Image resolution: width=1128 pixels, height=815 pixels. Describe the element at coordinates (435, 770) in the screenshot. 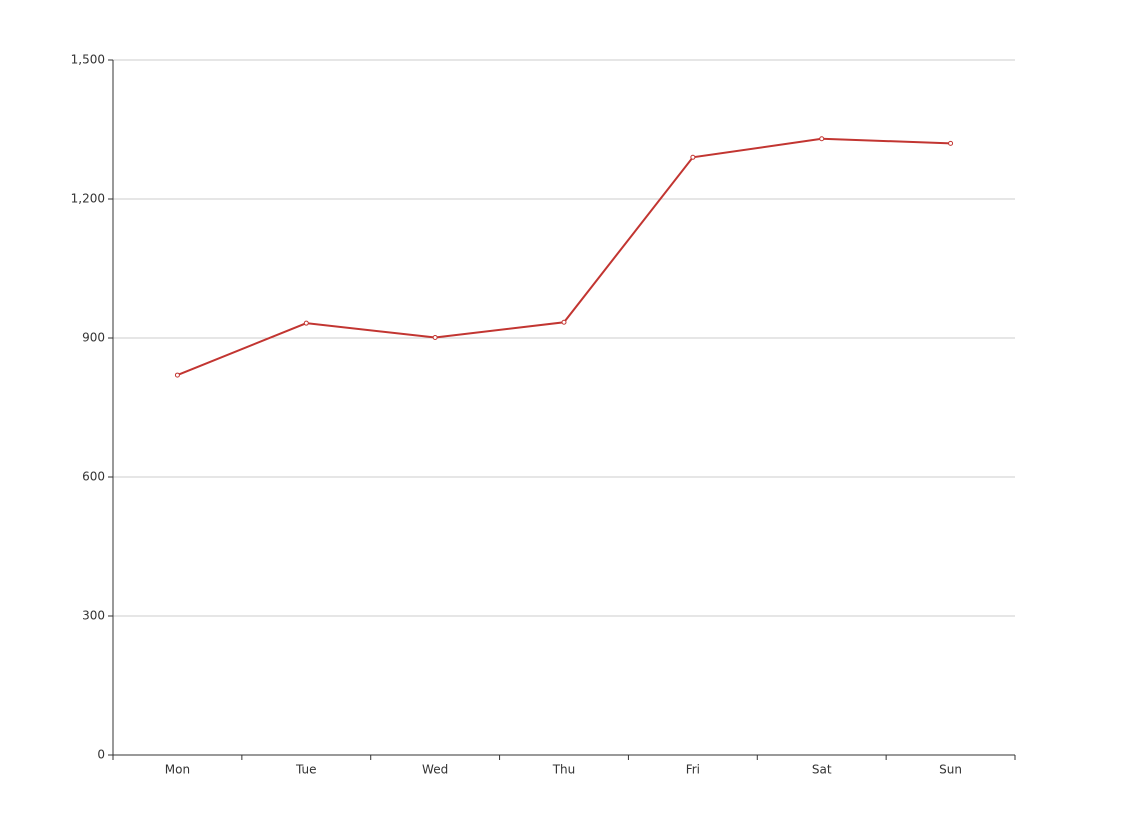

I see `x-tick-label: Wed` at that location.